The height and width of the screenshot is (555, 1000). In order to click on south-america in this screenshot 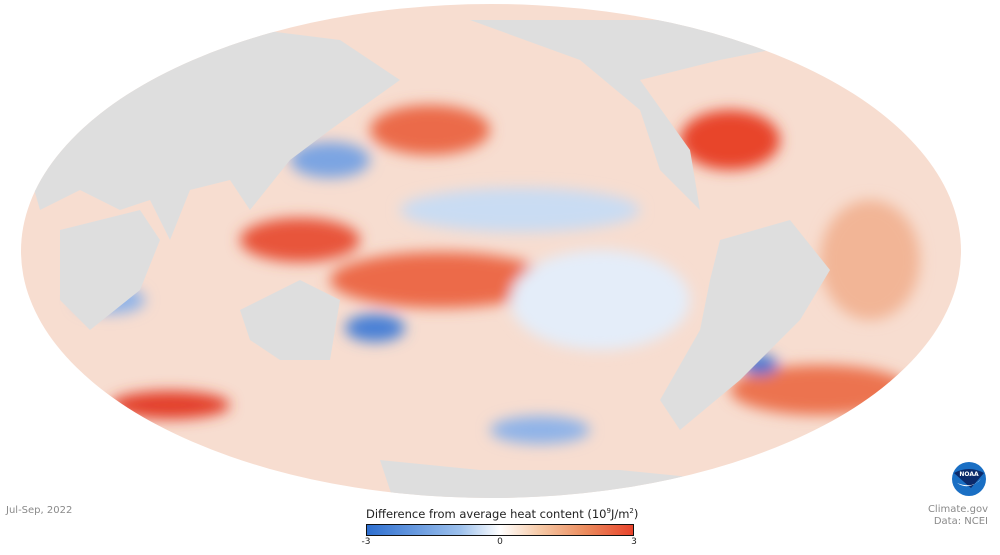, I will do `click(745, 325)`.